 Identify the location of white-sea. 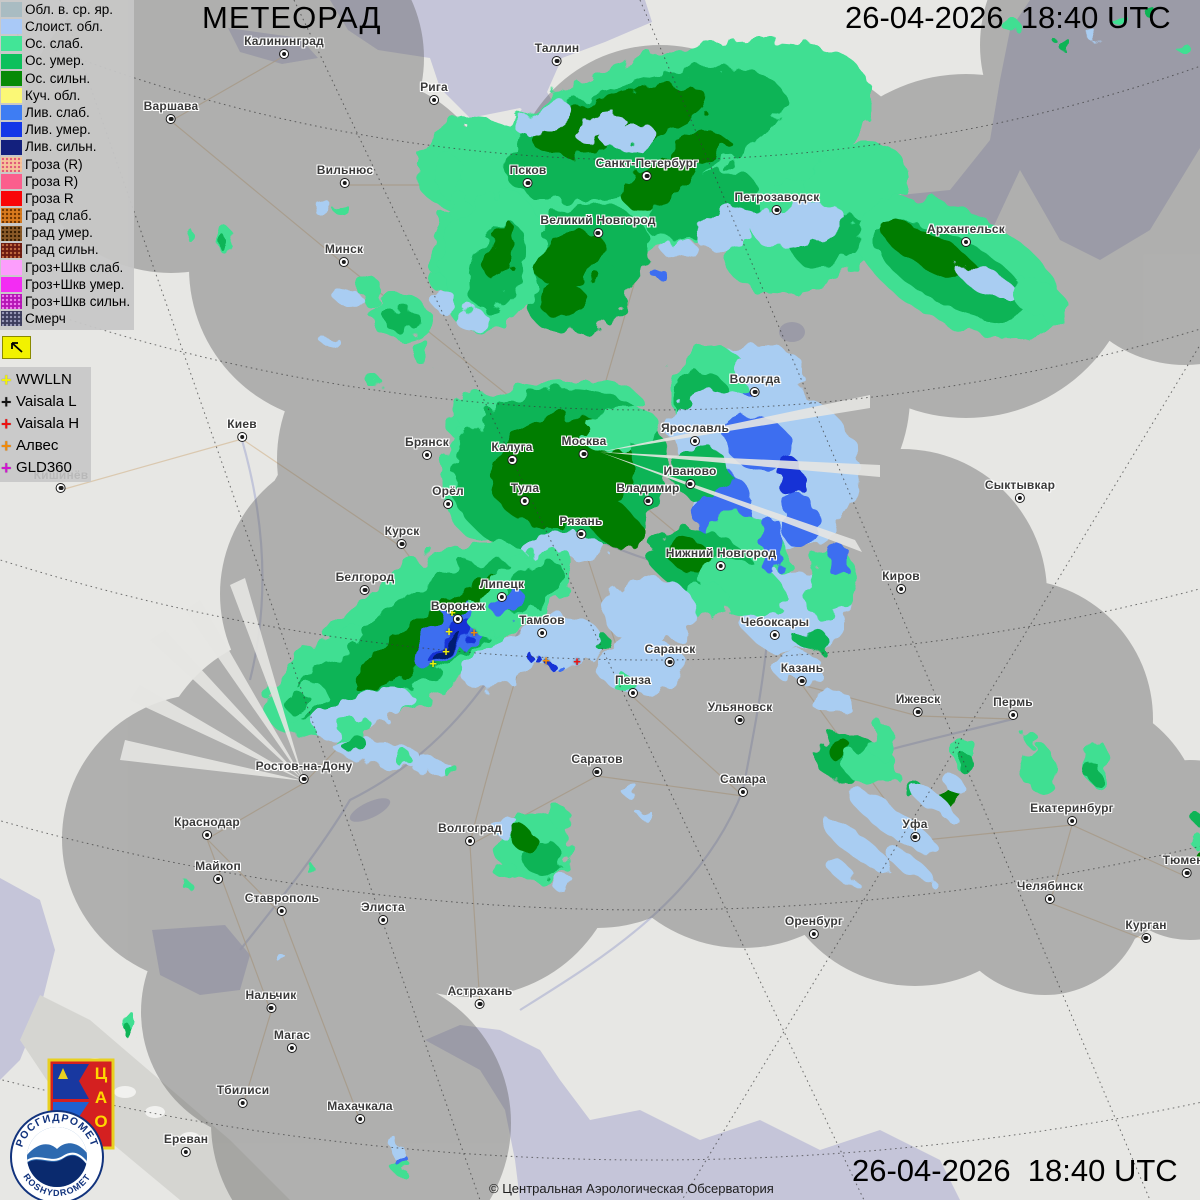
(1035, 135).